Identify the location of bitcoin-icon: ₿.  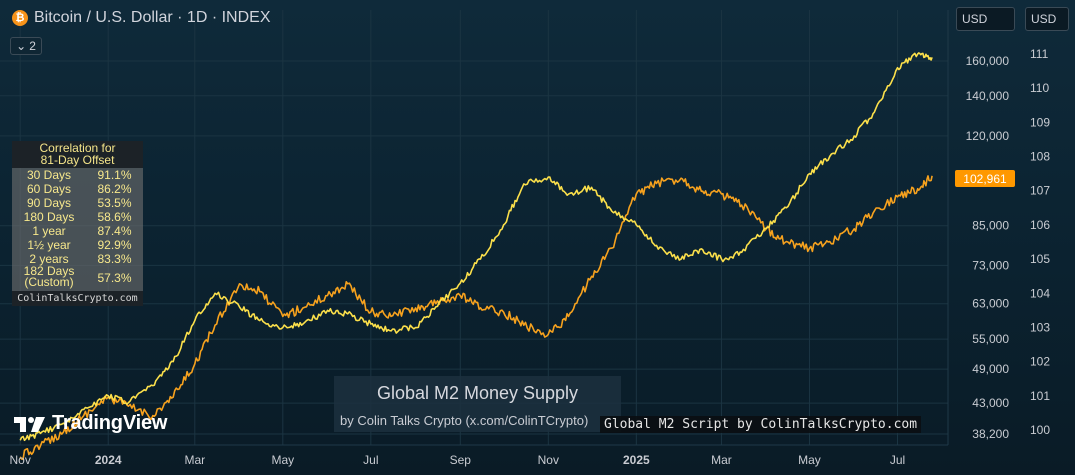
(20, 18).